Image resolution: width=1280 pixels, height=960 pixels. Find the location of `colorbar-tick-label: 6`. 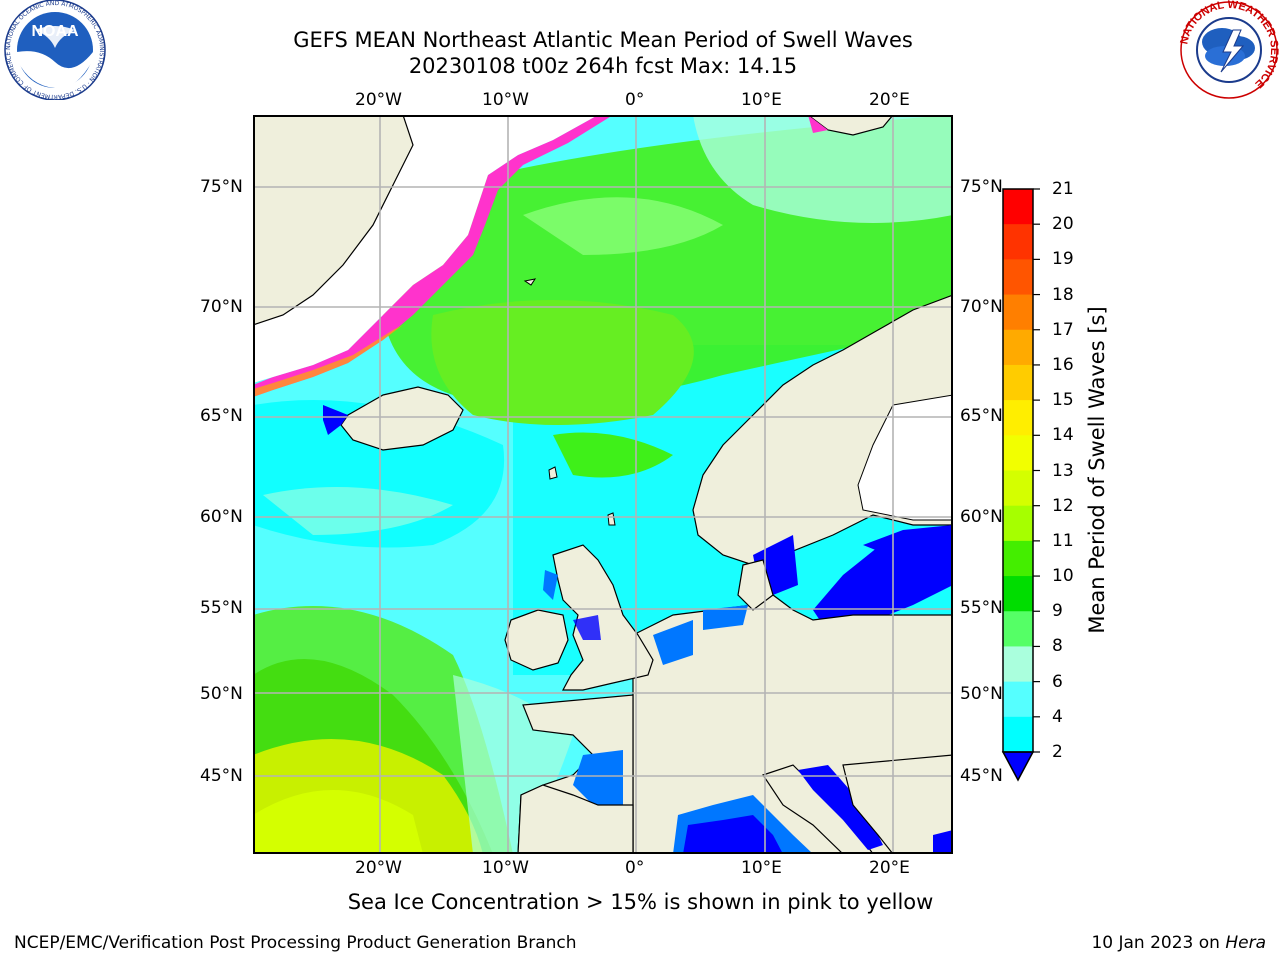

colorbar-tick-label: 6 is located at coordinates (1057, 681).